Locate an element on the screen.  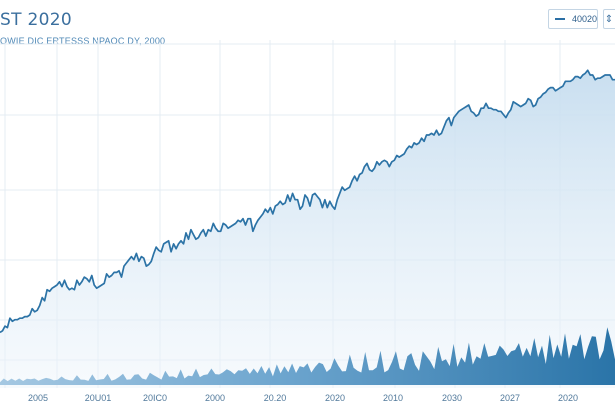
x-tick-label: 20IC0 is located at coordinates (155, 398).